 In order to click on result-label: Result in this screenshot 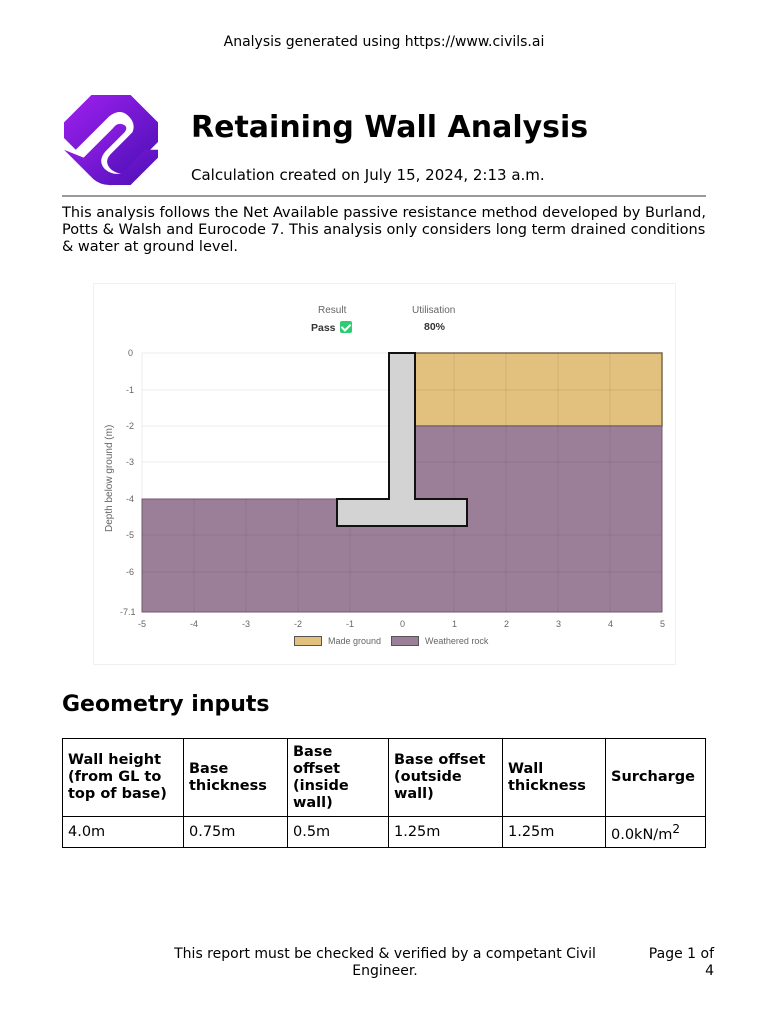, I will do `click(332, 310)`.